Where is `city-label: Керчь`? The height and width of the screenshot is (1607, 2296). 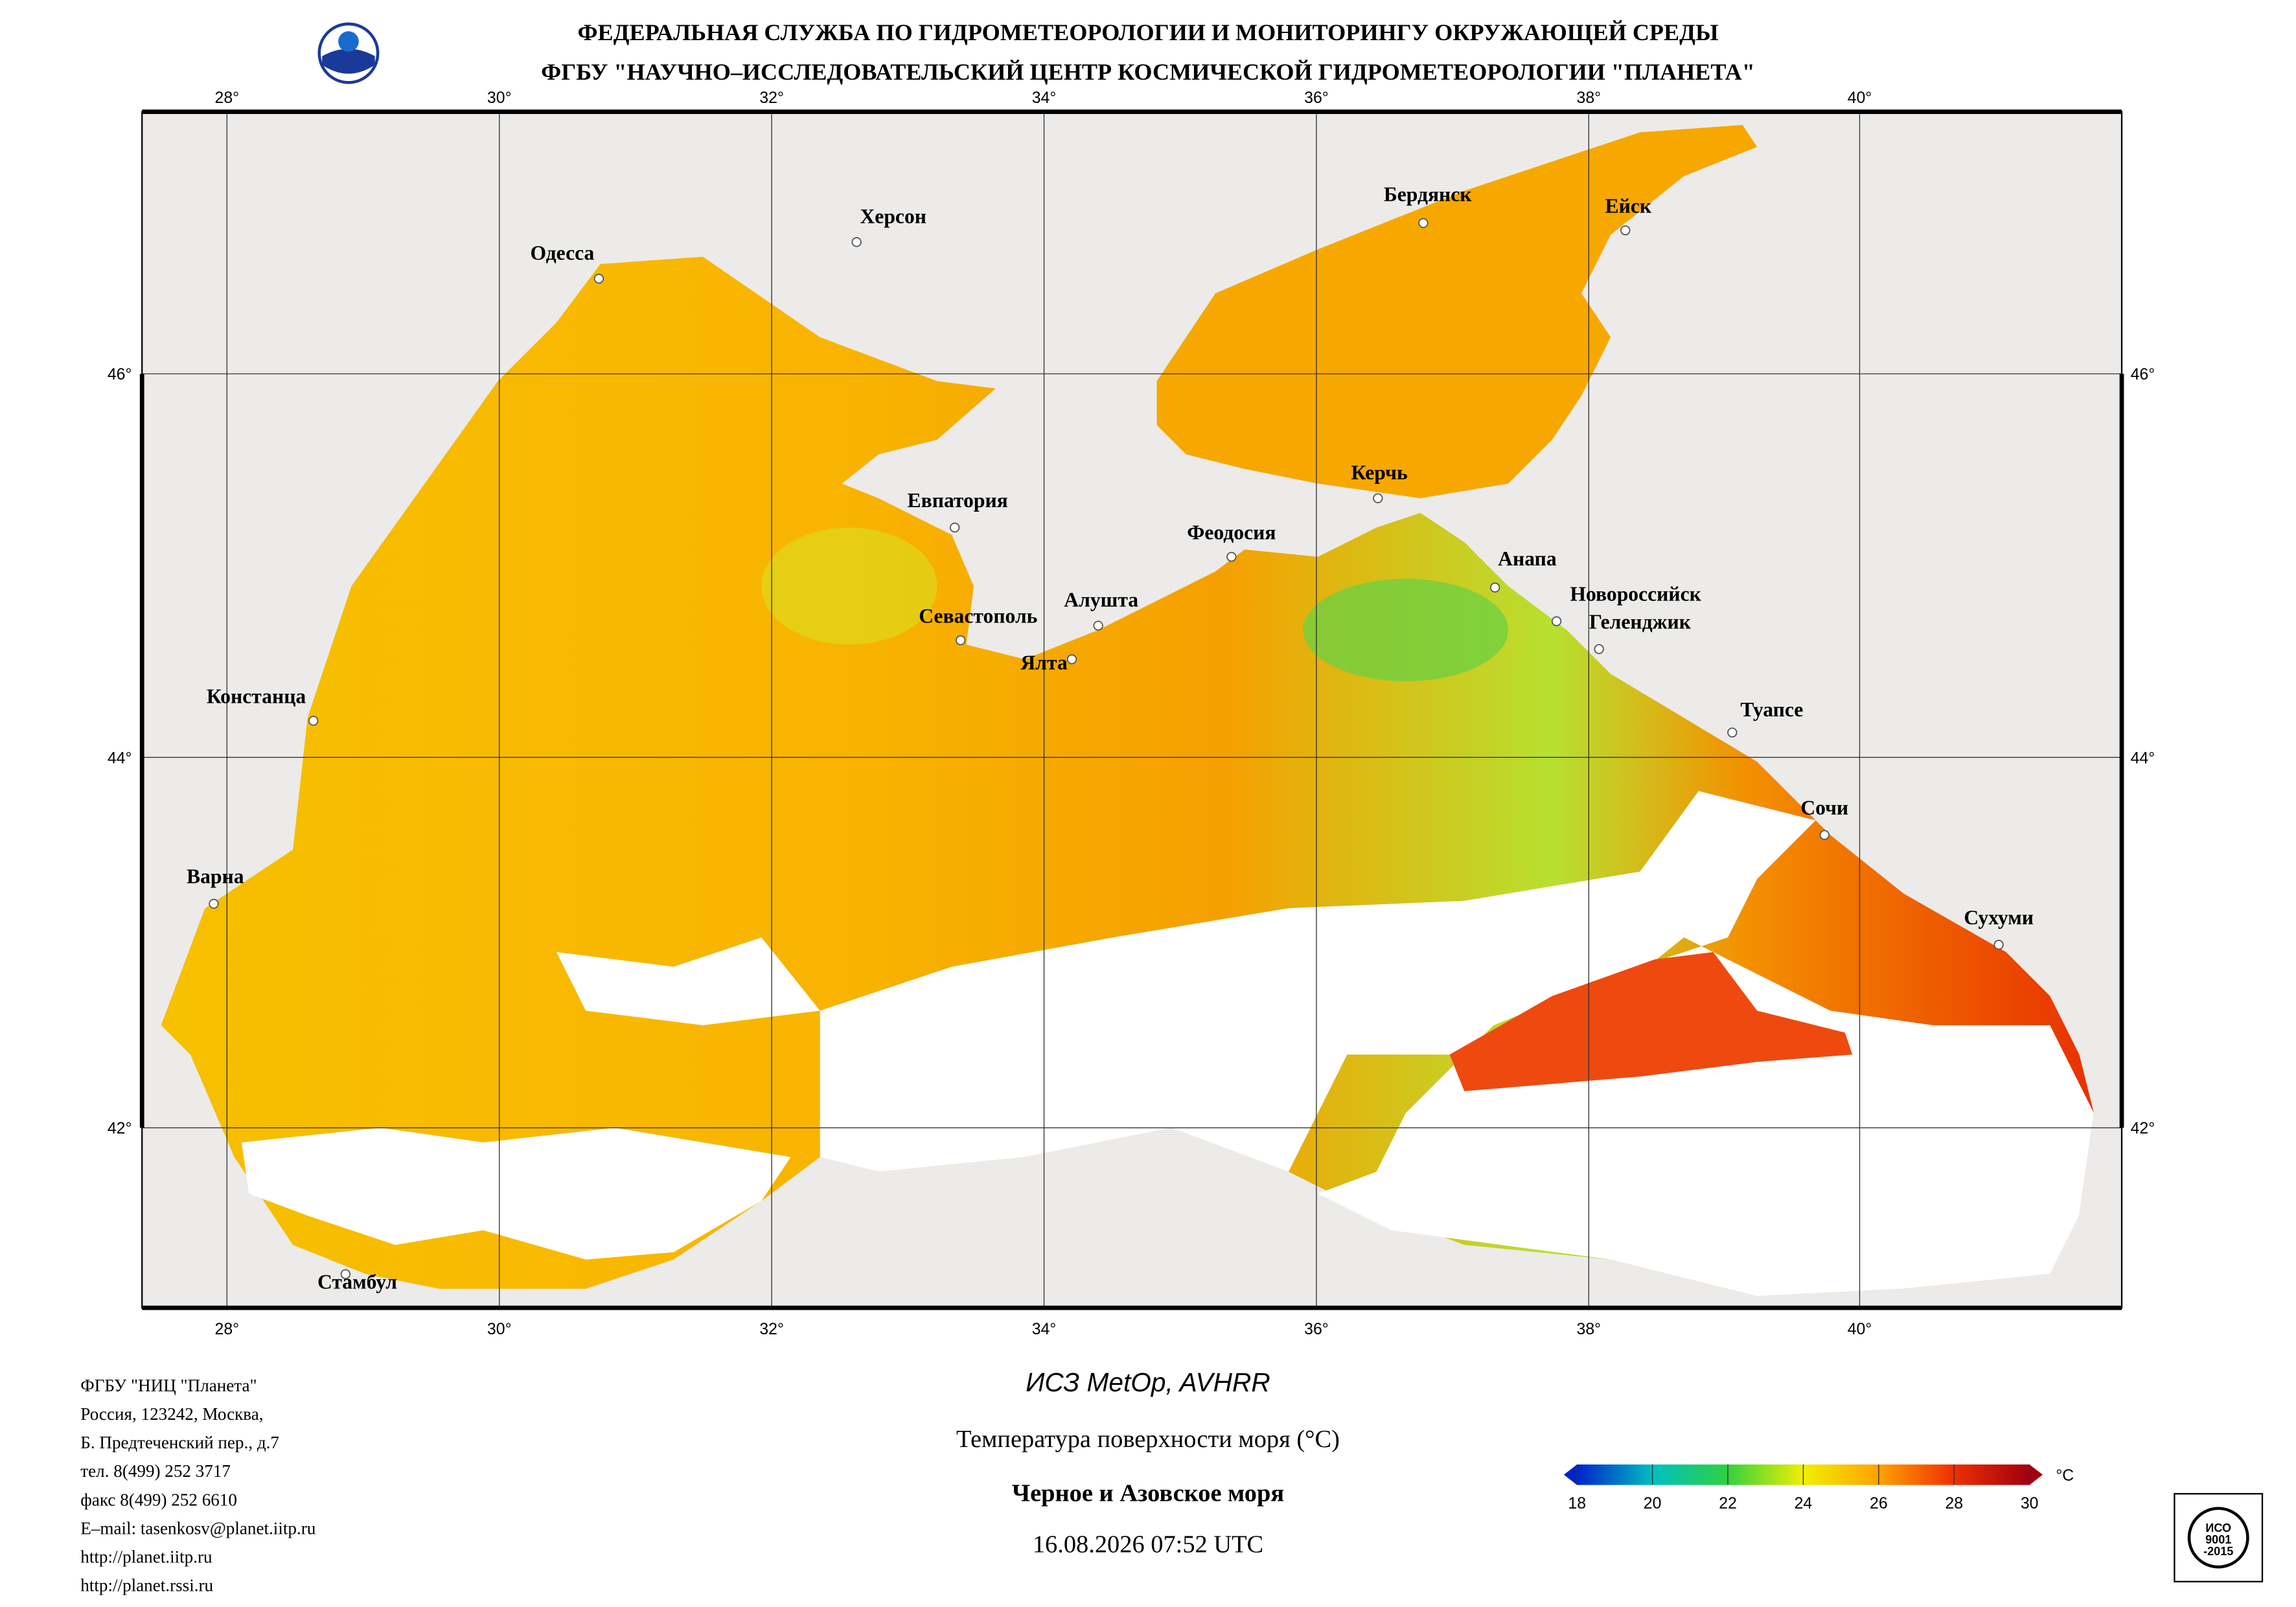 city-label: Керчь is located at coordinates (1379, 472).